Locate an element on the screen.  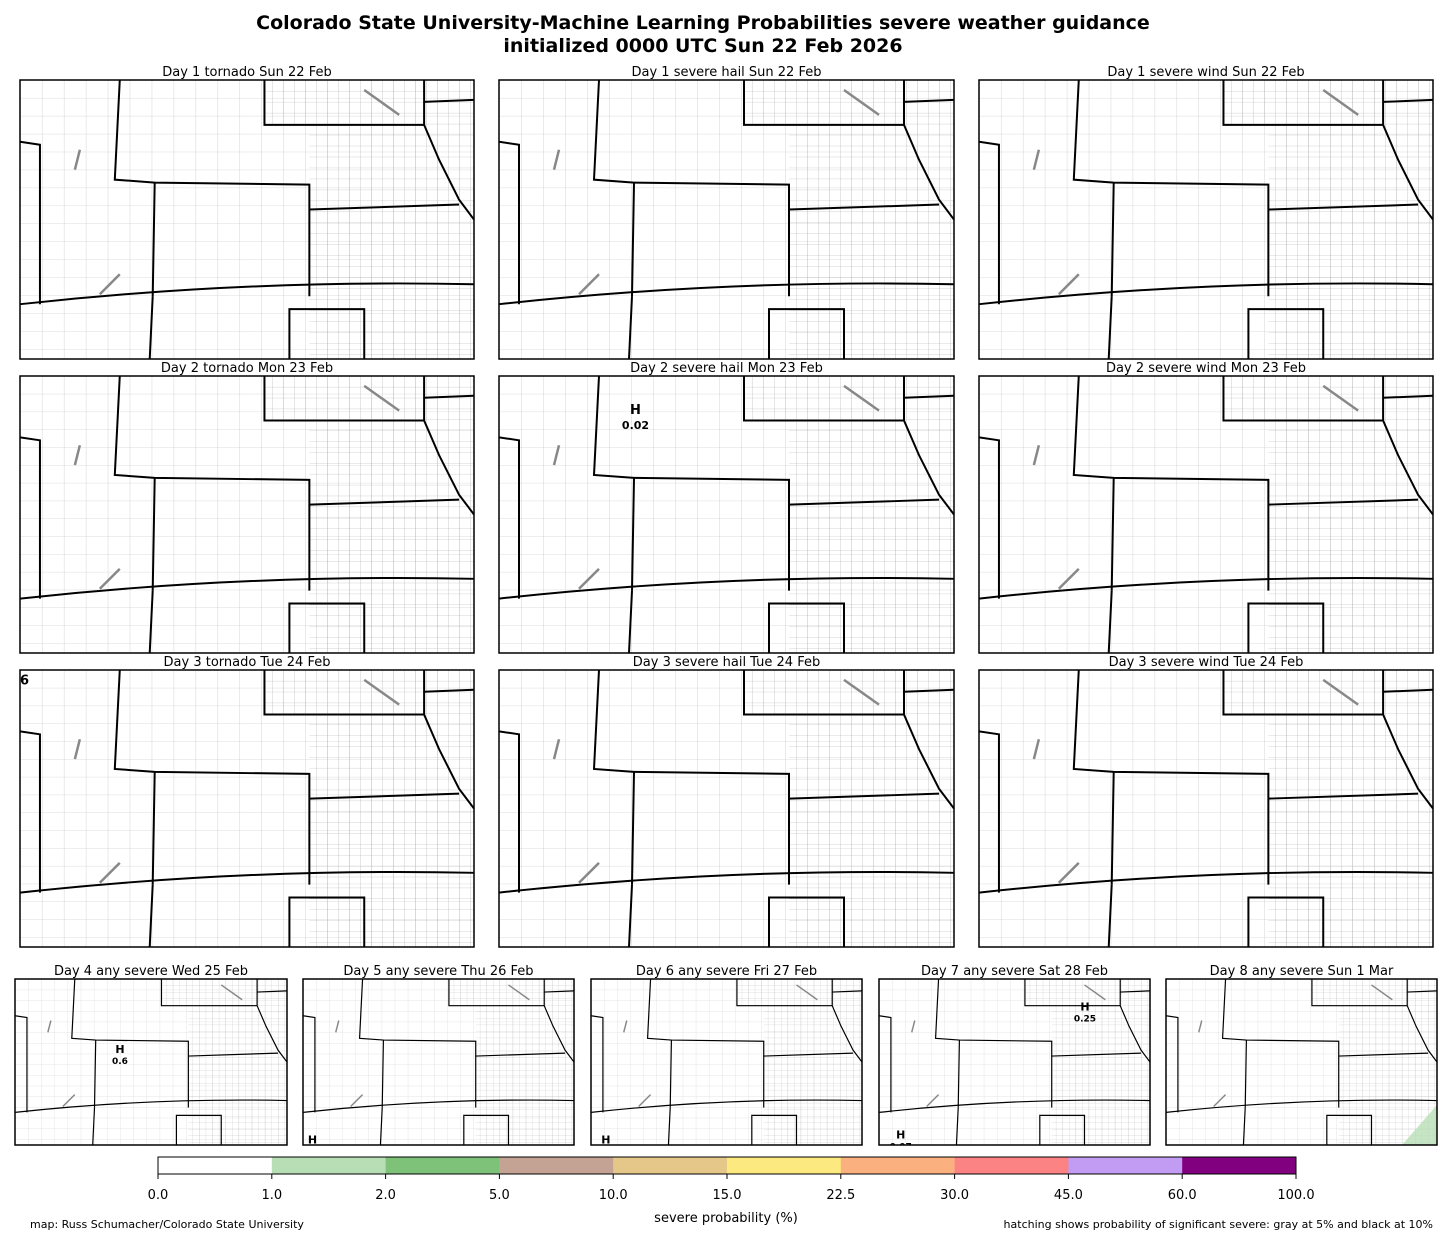
panel-title: Day 7 any severe Sat 28 Feb is located at coordinates (1014, 971).